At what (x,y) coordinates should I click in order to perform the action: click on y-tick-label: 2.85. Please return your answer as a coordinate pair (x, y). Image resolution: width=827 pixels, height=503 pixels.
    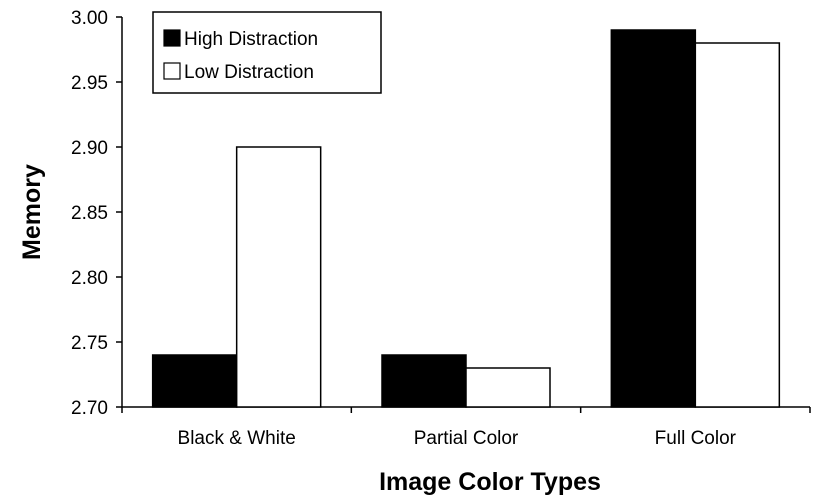
    Looking at the image, I should click on (89, 213).